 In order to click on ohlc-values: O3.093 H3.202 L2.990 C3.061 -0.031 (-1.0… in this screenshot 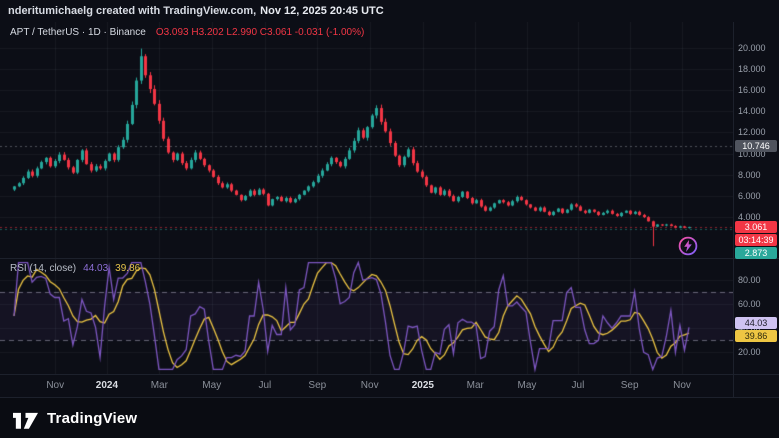, I will do `click(260, 32)`.